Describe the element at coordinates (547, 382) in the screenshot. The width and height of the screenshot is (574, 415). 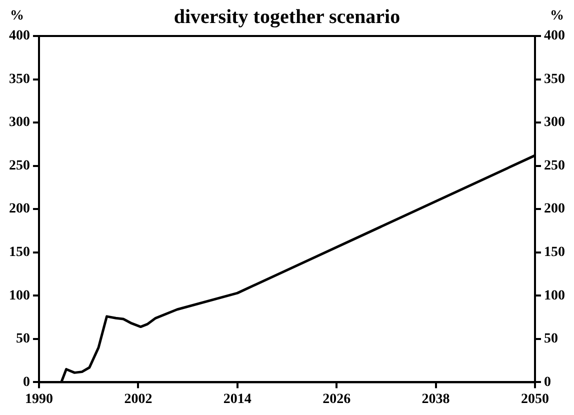
I see `y2-tick-label: 0` at that location.